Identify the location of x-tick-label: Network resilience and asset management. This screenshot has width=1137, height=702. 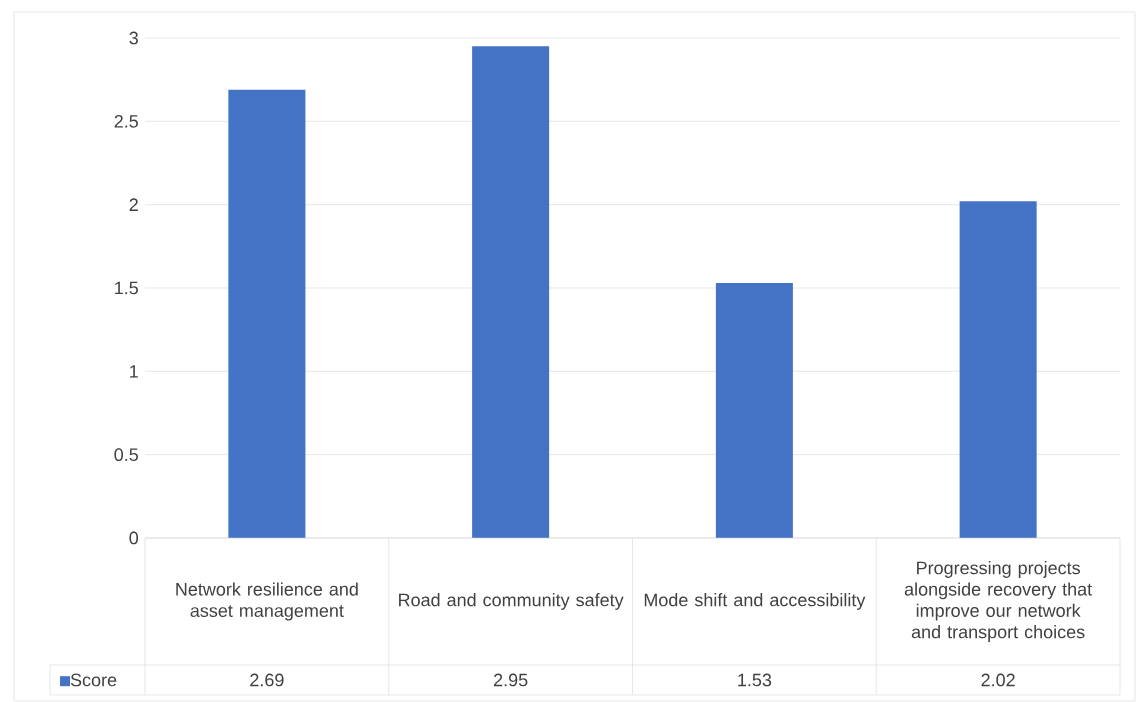
(267, 601).